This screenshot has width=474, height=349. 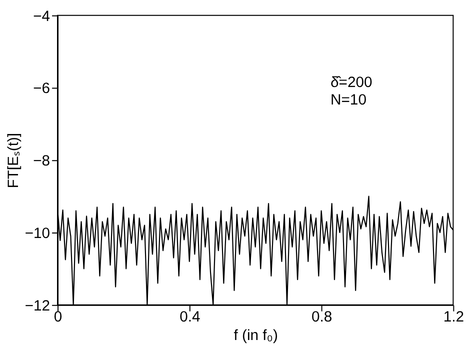 What do you see at coordinates (41, 89) in the screenshot?
I see `y-tick-label: −6` at bounding box center [41, 89].